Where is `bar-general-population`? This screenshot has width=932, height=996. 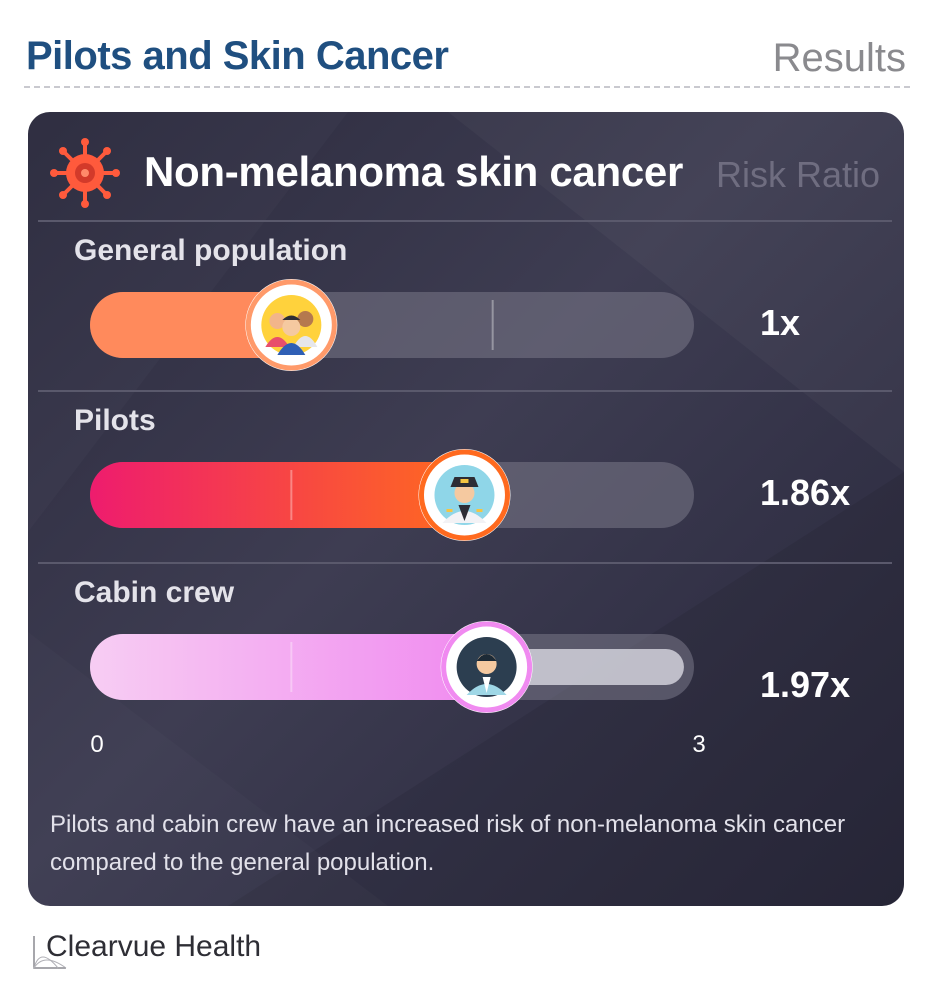
bar-general-population is located at coordinates (191, 325).